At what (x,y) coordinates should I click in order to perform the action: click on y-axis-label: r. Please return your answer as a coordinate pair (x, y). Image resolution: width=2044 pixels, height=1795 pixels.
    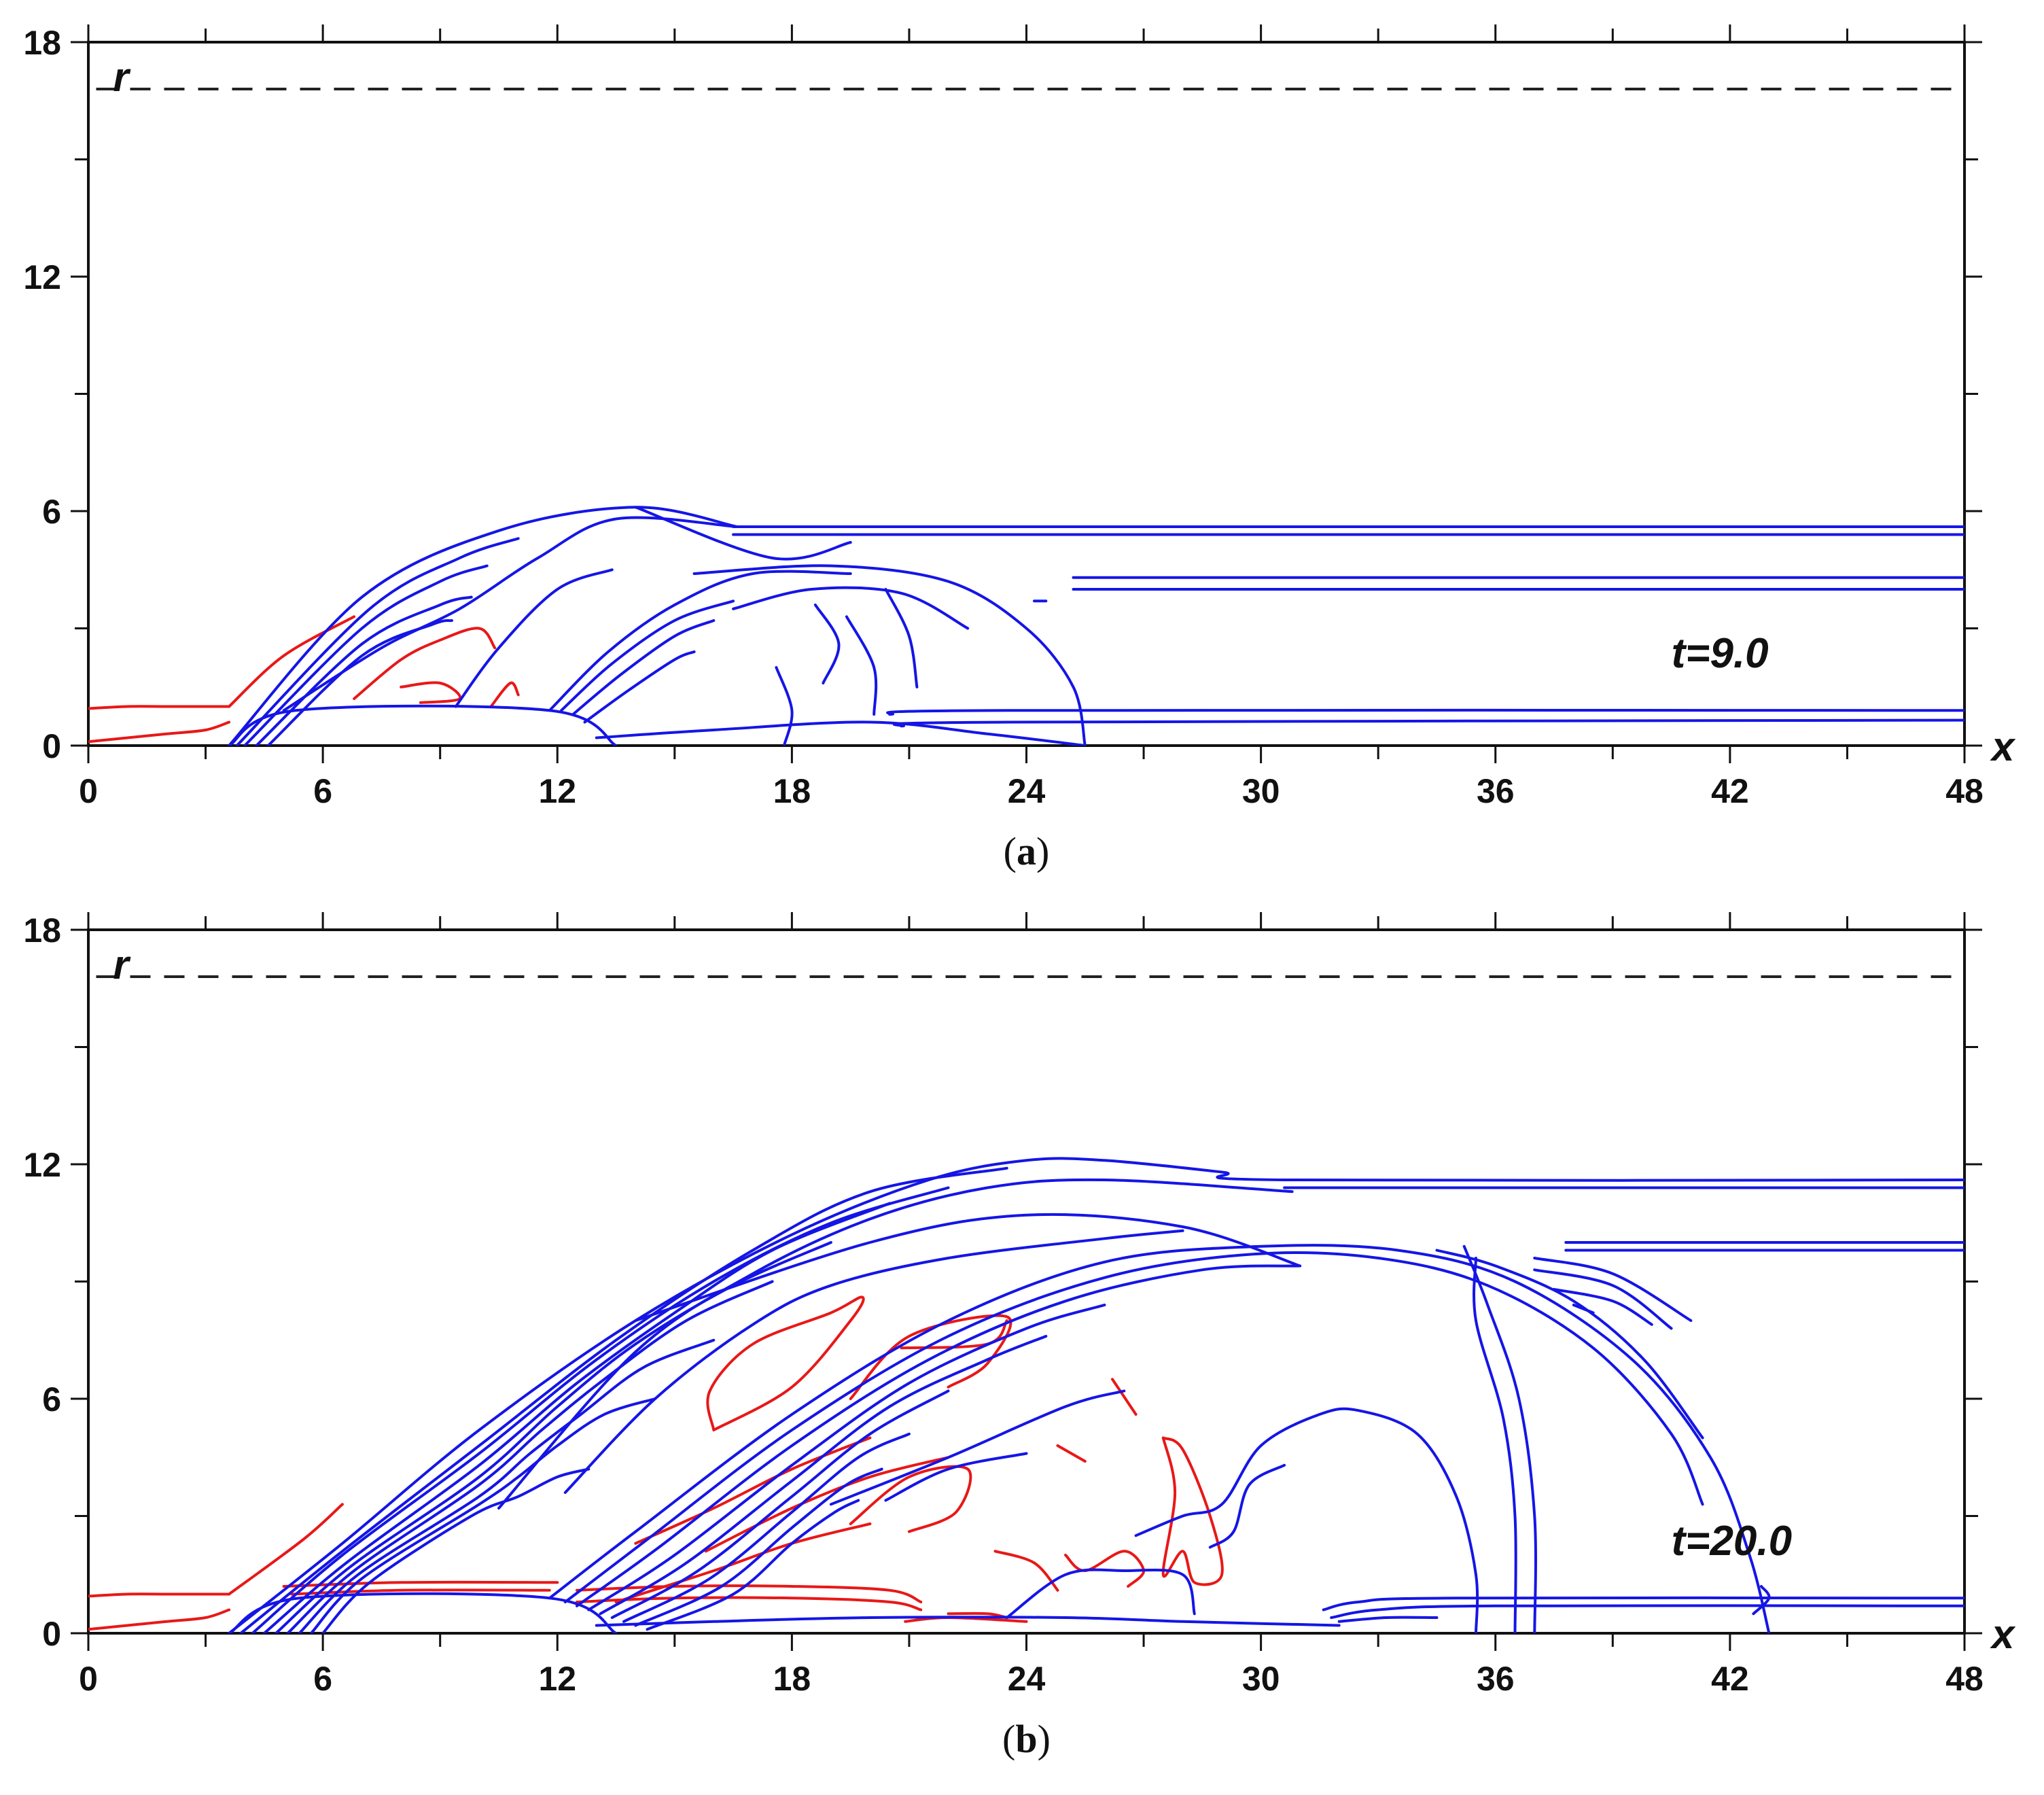
    Looking at the image, I should click on (122, 965).